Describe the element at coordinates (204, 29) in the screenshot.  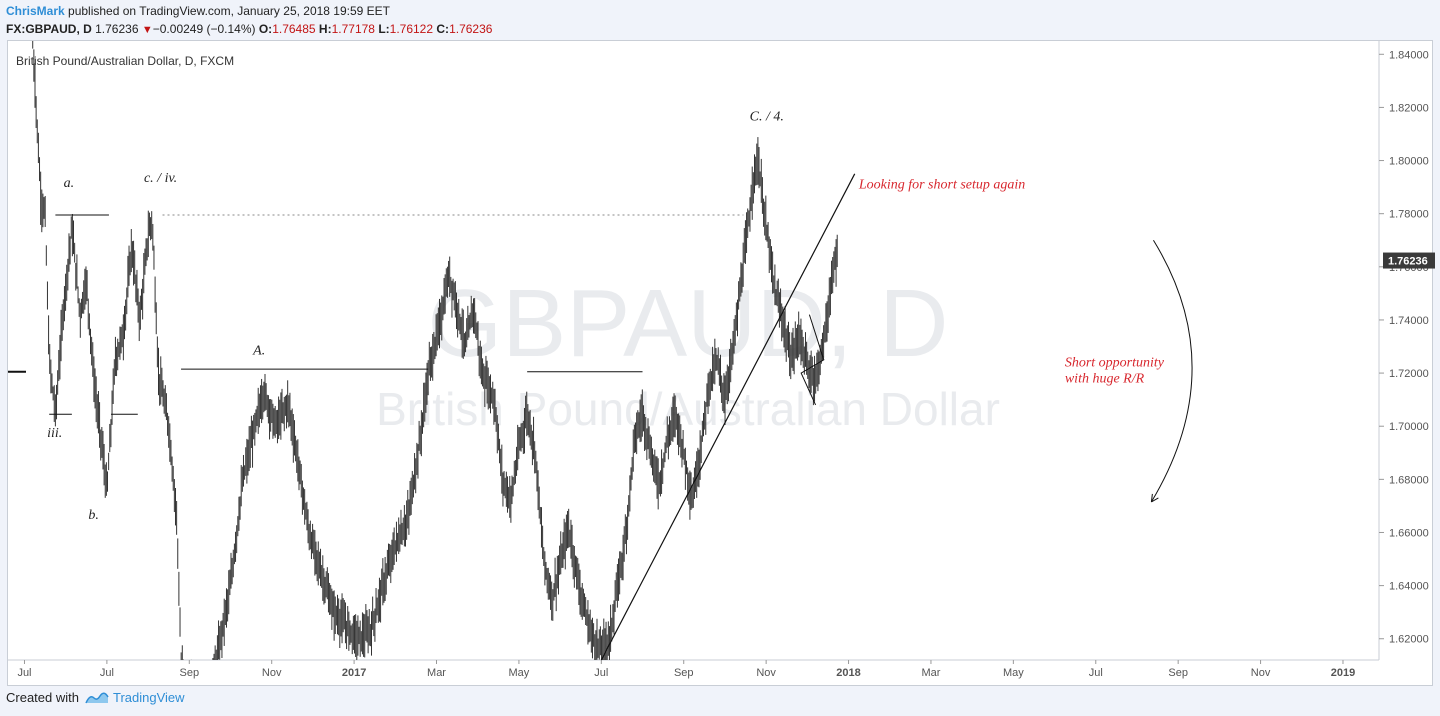
I see `price-change: −0.00249 (−0.14%)` at that location.